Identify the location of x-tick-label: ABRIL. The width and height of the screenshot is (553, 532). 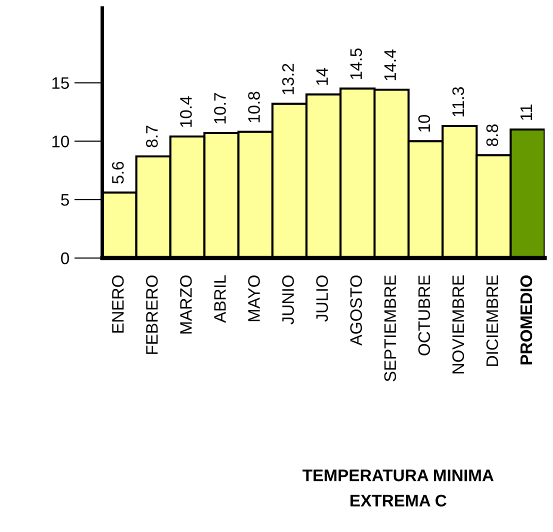
(220, 299).